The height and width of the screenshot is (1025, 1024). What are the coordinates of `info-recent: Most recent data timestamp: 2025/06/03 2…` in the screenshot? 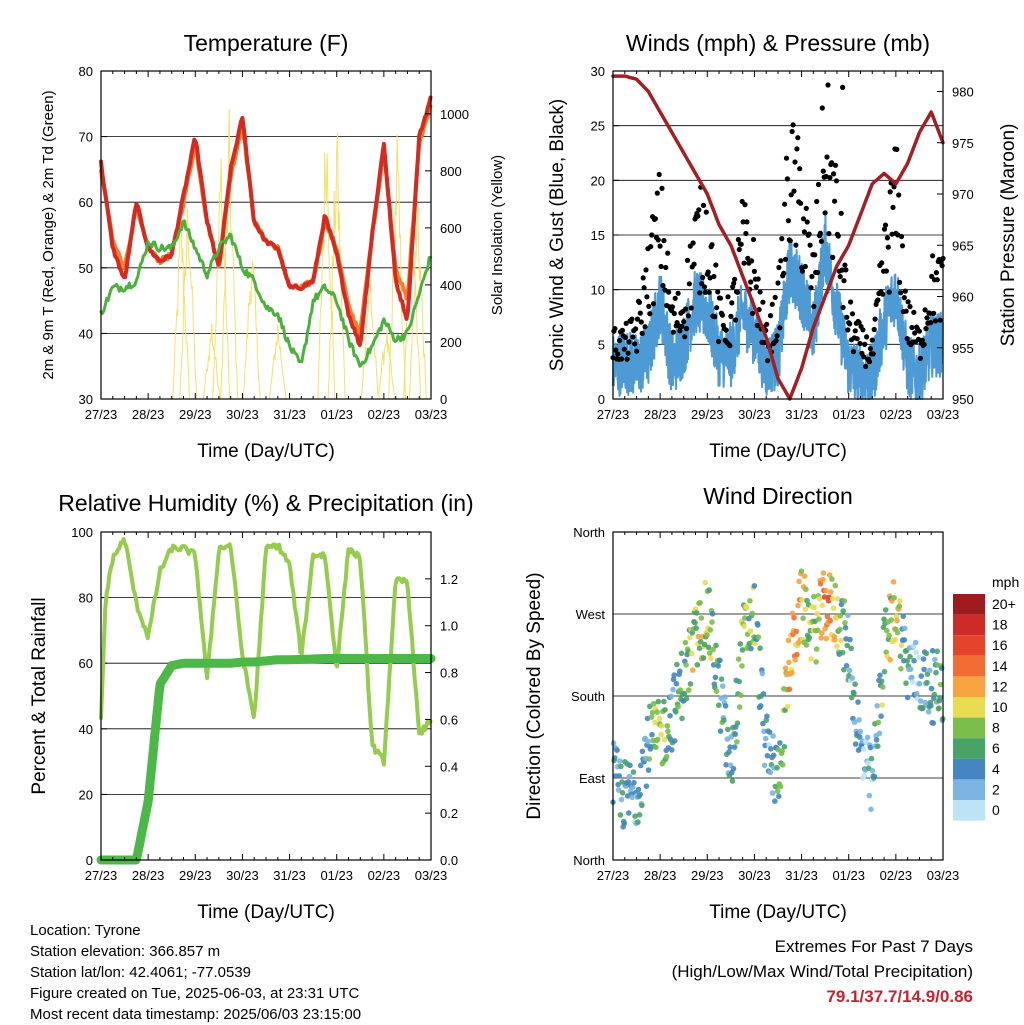 It's located at (196, 1014).